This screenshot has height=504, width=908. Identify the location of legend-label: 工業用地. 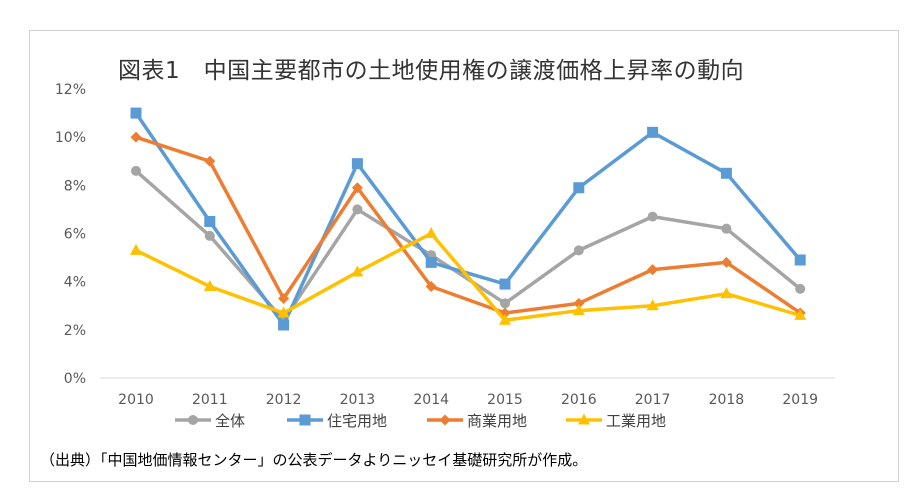
(636, 421).